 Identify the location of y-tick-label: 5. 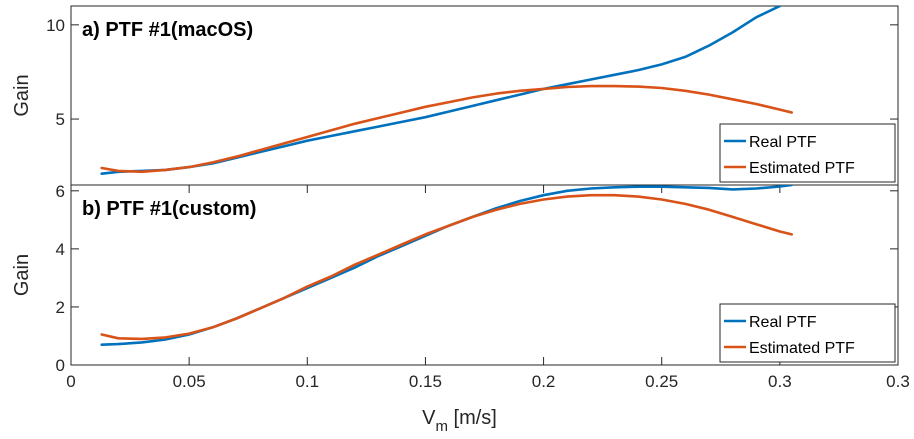
(60, 119).